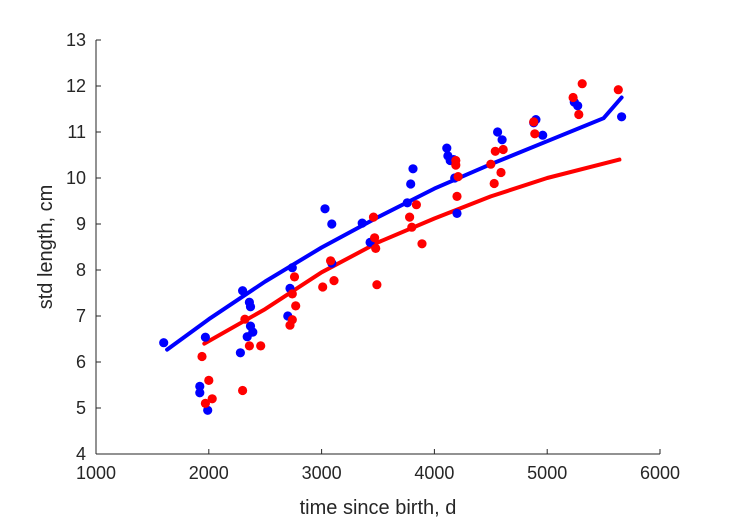  What do you see at coordinates (83, 247) in the screenshot?
I see `y-ticks: 4 5 6 7 8 9 10 11 12 13` at bounding box center [83, 247].